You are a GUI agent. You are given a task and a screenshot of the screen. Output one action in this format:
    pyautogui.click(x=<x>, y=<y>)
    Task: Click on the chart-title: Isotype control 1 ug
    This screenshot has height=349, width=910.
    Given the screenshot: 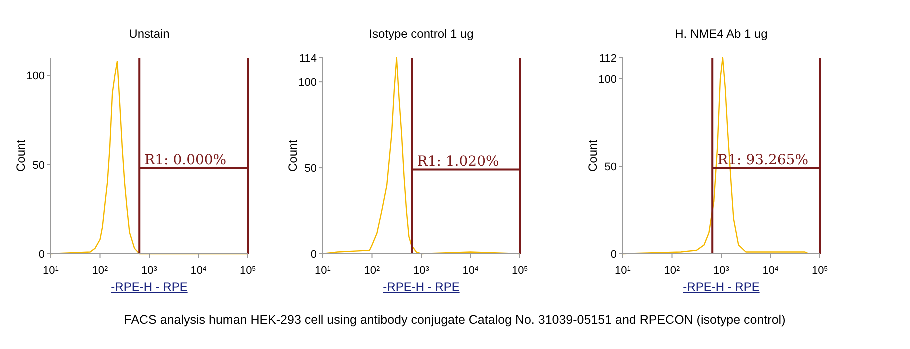 What is the action you would take?
    pyautogui.click(x=421, y=34)
    